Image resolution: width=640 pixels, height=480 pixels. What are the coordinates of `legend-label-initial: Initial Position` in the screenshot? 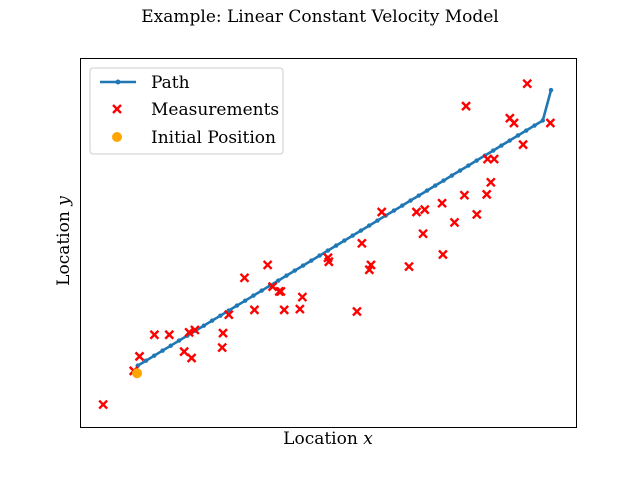 It's located at (213, 138).